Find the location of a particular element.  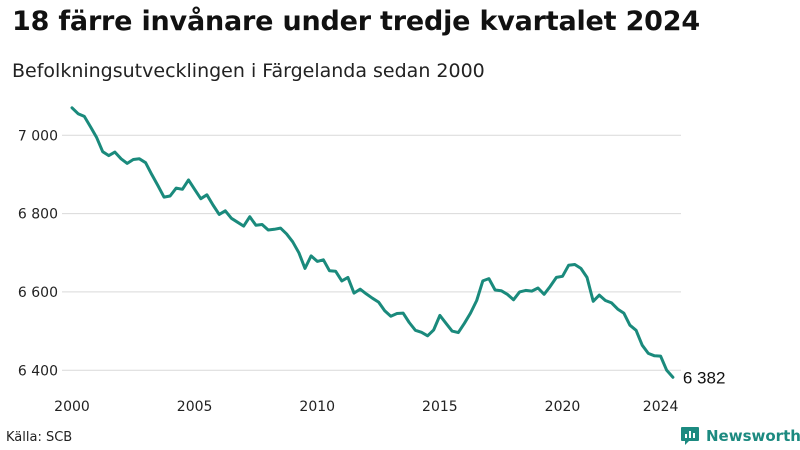

x-tick-label: 2010 is located at coordinates (317, 407).